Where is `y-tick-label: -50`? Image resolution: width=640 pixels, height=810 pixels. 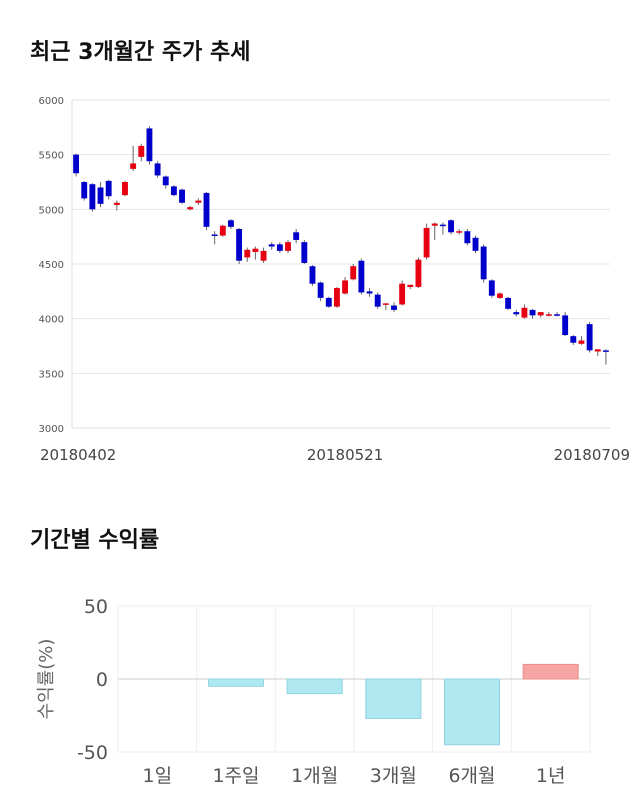 y-tick-label: -50 is located at coordinates (92, 753).